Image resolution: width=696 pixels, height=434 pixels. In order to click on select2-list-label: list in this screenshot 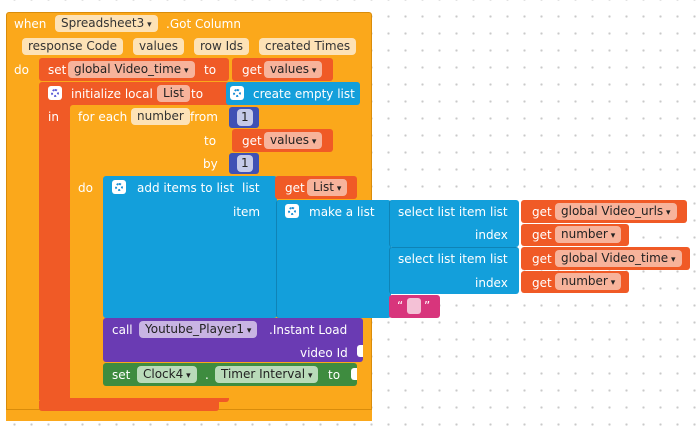, I will do `click(499, 259)`.